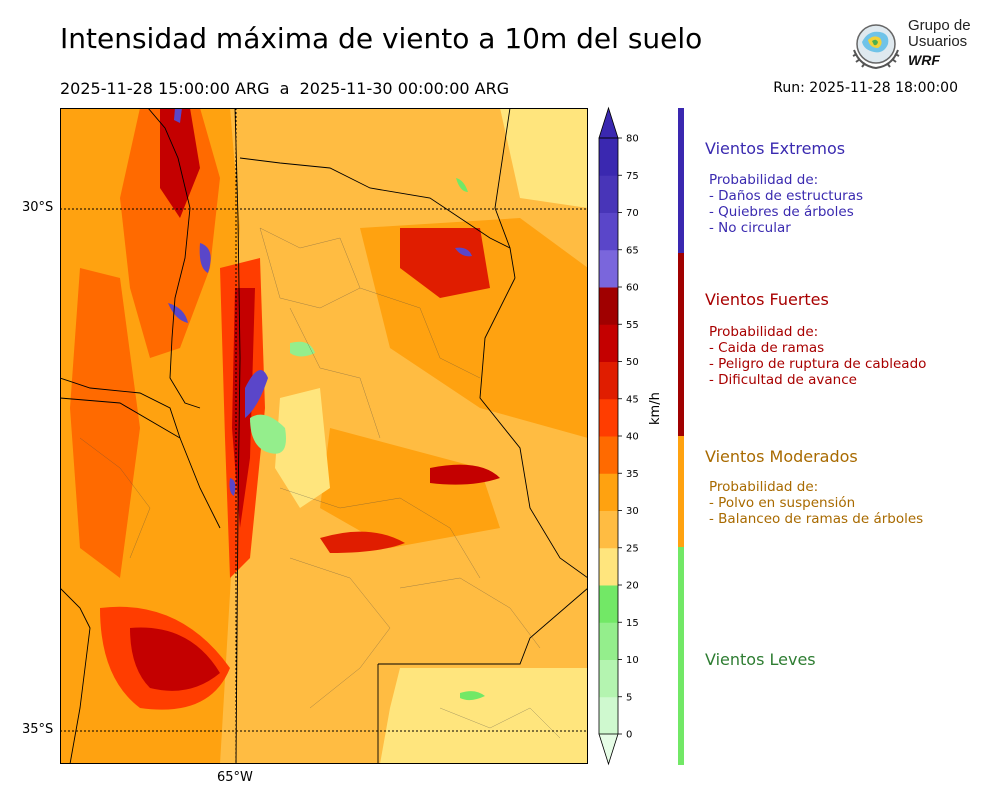 This screenshot has height=800, width=1000. Describe the element at coordinates (632, 325) in the screenshot. I see `colorbar-tick-label: 55` at that location.